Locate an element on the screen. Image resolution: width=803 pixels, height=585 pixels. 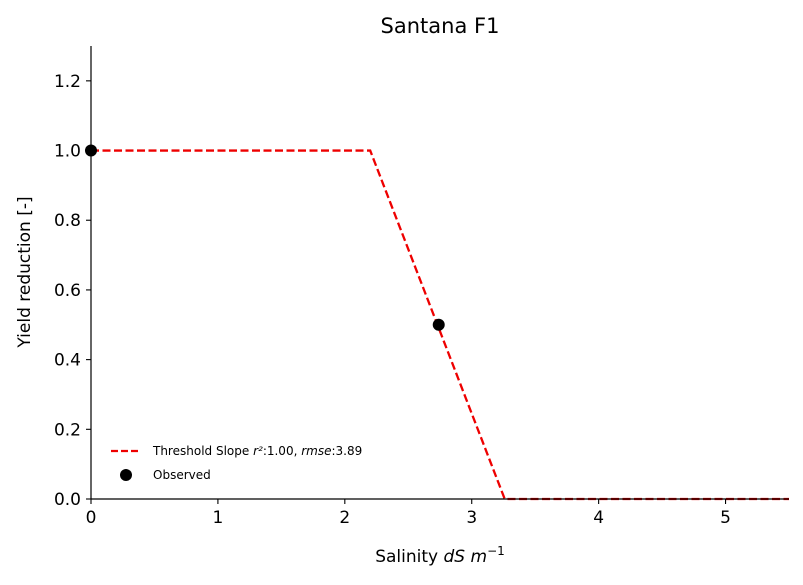
x-tick-label: 5 is located at coordinates (725, 518).